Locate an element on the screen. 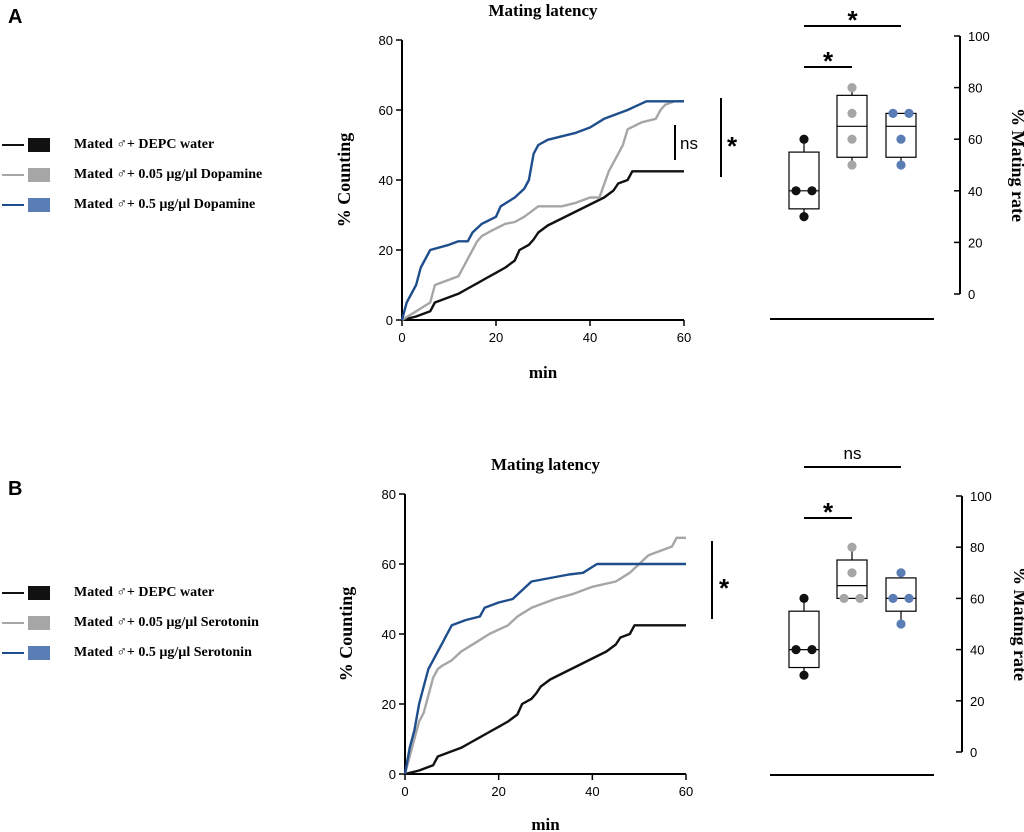 Image resolution: width=1024 pixels, height=832 pixels. panel-label-b: B is located at coordinates (15, 489).